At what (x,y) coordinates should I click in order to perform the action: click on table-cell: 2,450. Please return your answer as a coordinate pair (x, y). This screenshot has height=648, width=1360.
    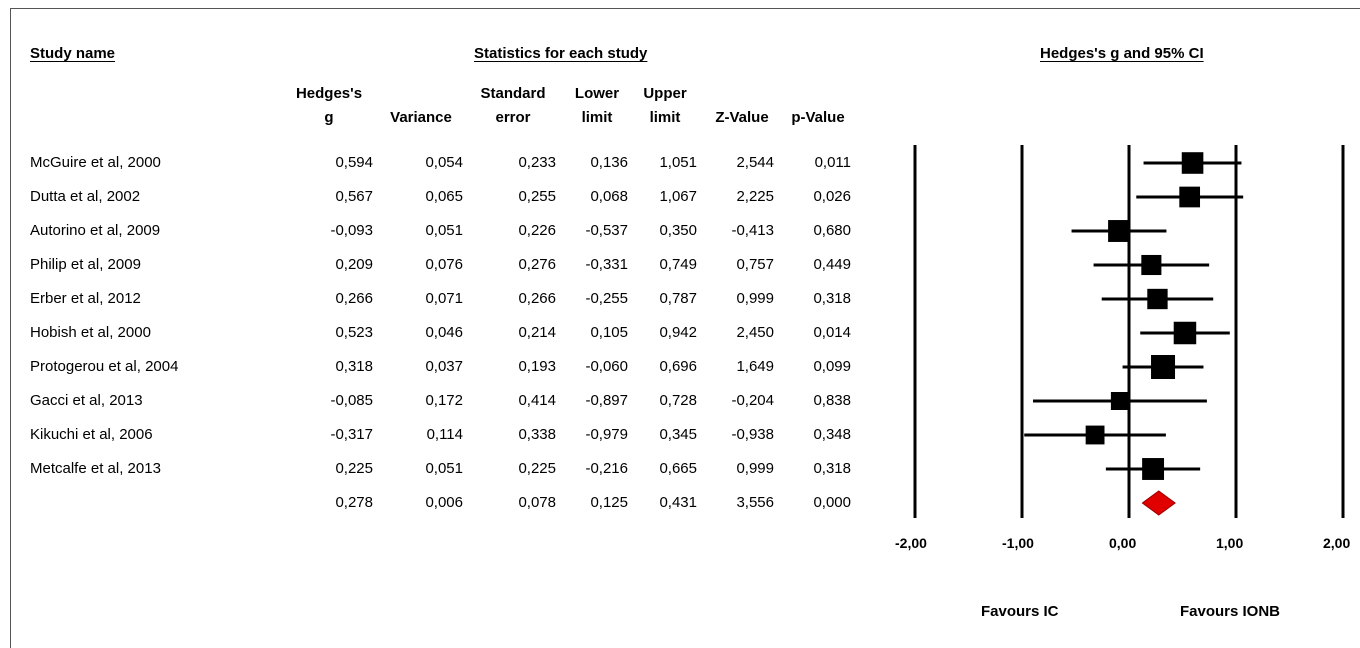
    Looking at the image, I should click on (755, 332).